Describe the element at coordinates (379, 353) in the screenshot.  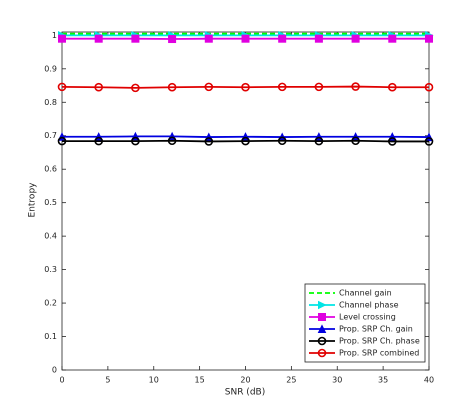
I see `legend-label: Prop. SRP combined` at that location.